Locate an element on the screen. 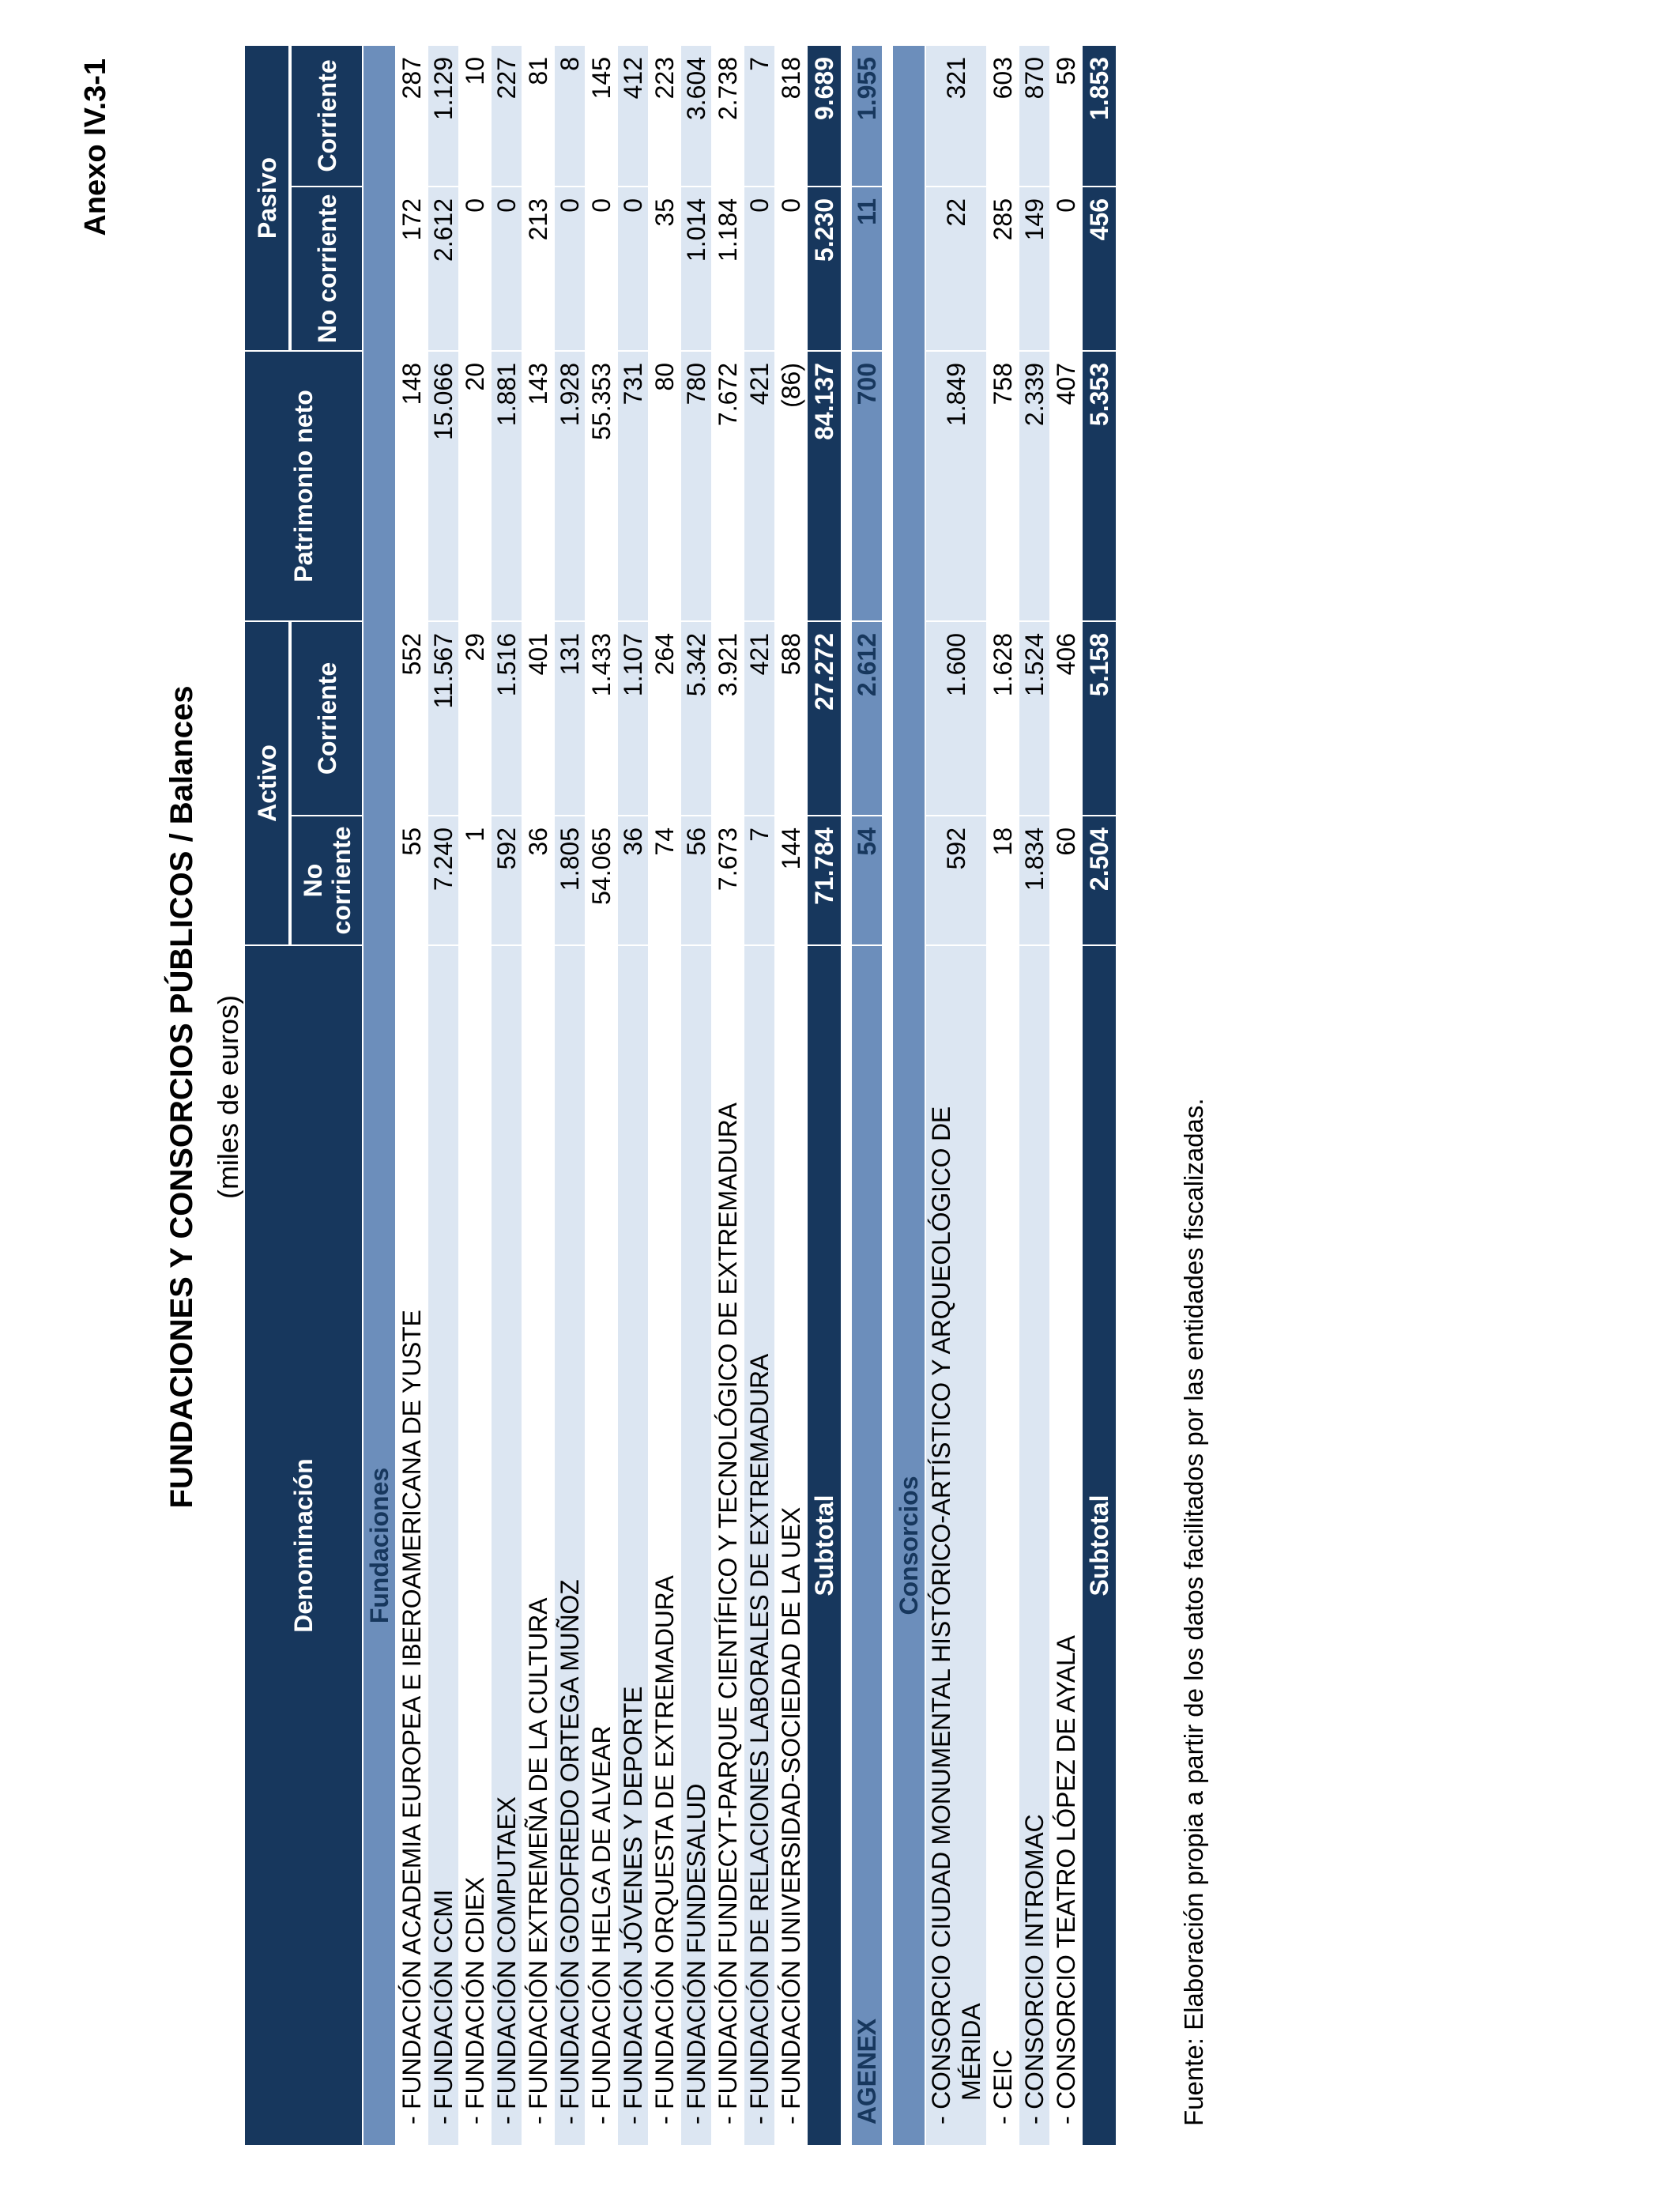 This screenshot has width=1680, height=2194. header-activo: Activo is located at coordinates (267, 782).